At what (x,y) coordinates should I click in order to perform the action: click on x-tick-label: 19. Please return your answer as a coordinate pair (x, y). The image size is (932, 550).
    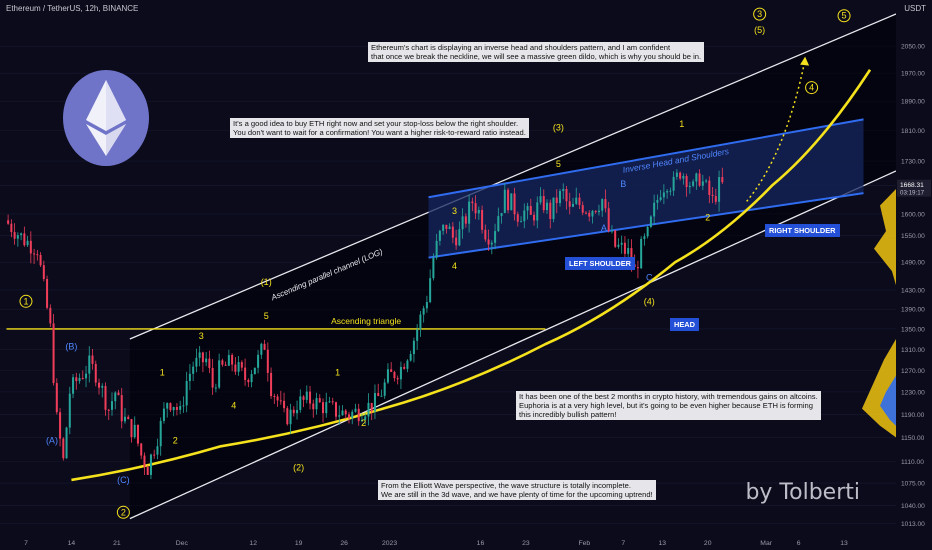
    Looking at the image, I should click on (299, 543).